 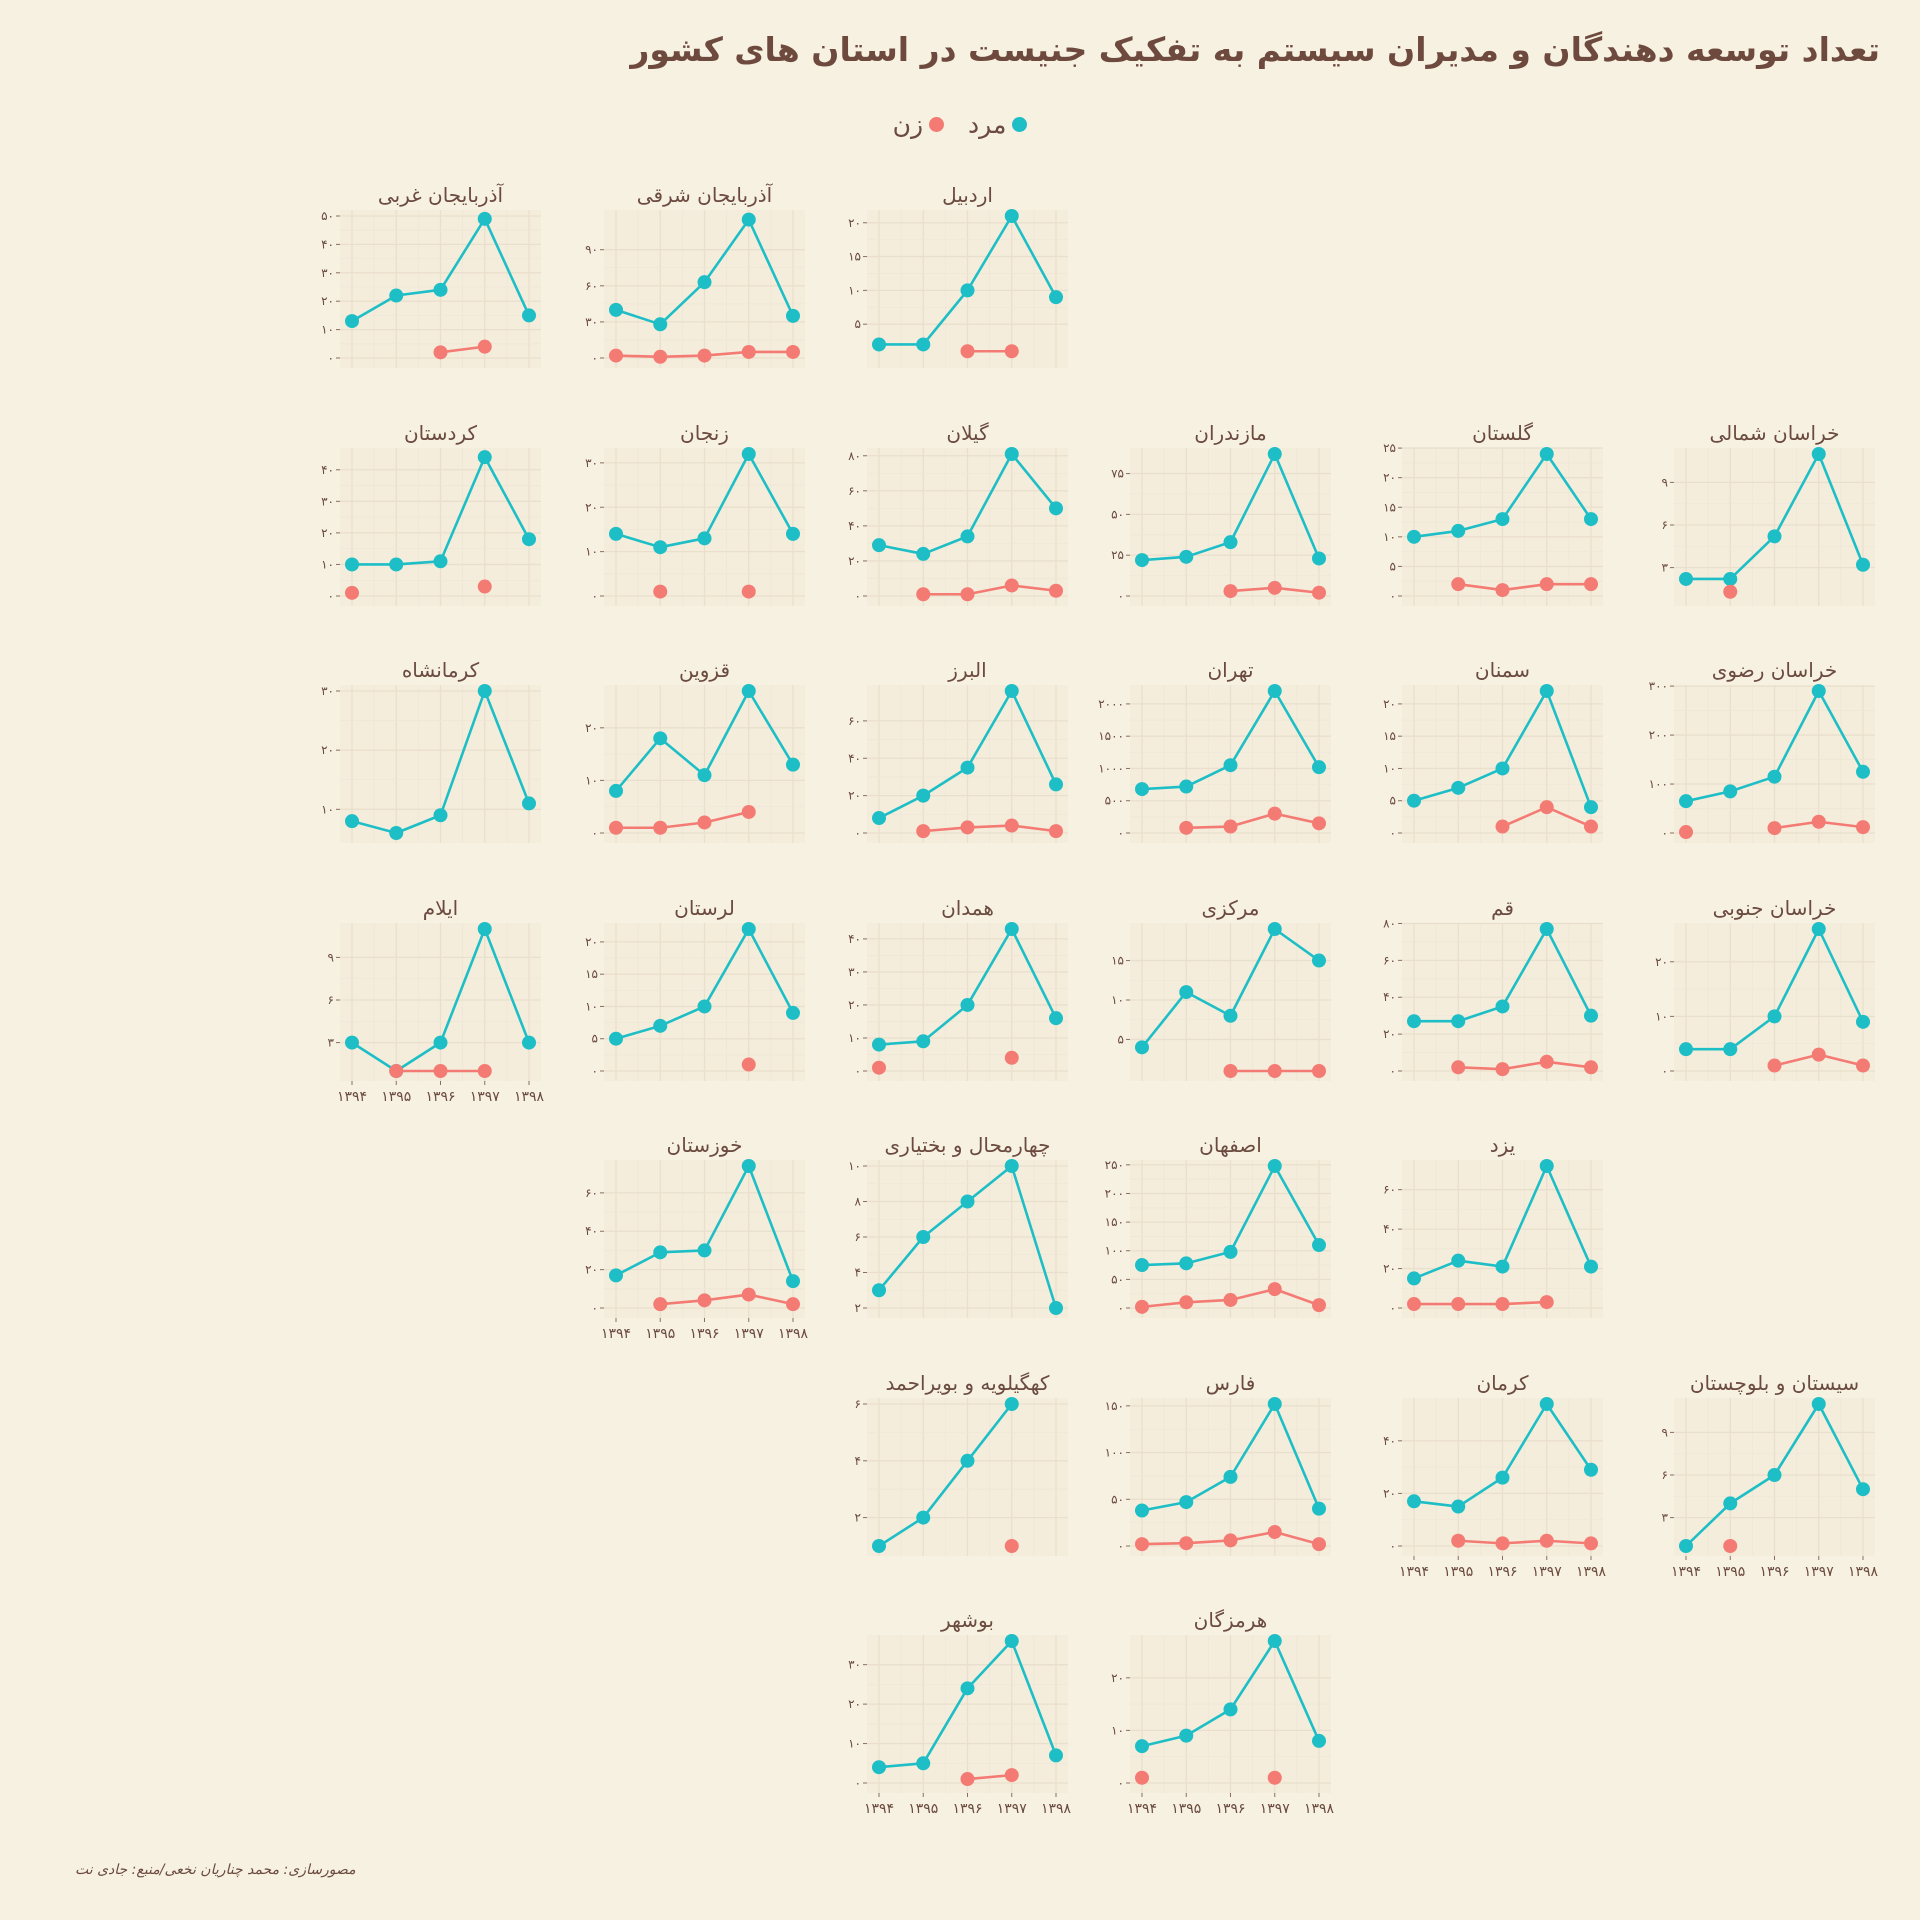 I want to click on panel-title: آذربایجان شرقی, so click(x=705, y=194).